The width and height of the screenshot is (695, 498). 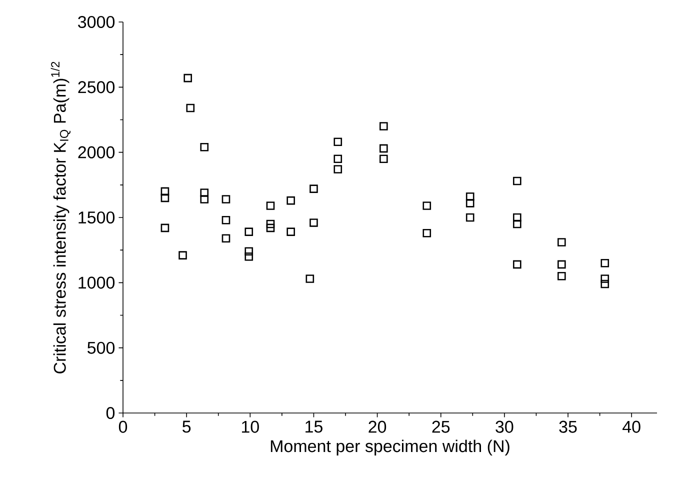 I want to click on y-axis-title: Critical stress intensity factor K$_{IQ}$ Pa(m)$^{1/2}$, so click(x=60, y=218).